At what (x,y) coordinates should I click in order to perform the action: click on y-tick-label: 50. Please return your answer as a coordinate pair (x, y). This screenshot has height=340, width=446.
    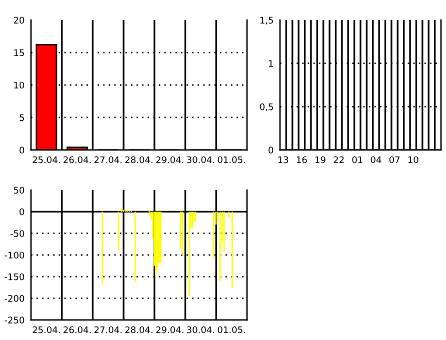
    Looking at the image, I should click on (19, 190).